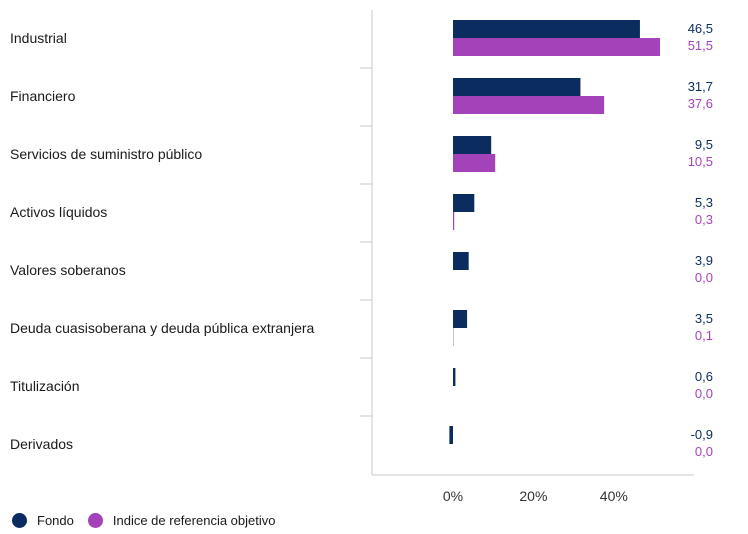 This screenshot has width=748, height=534. I want to click on legend: Fondo Indice de referencia objetivo, so click(150, 520).